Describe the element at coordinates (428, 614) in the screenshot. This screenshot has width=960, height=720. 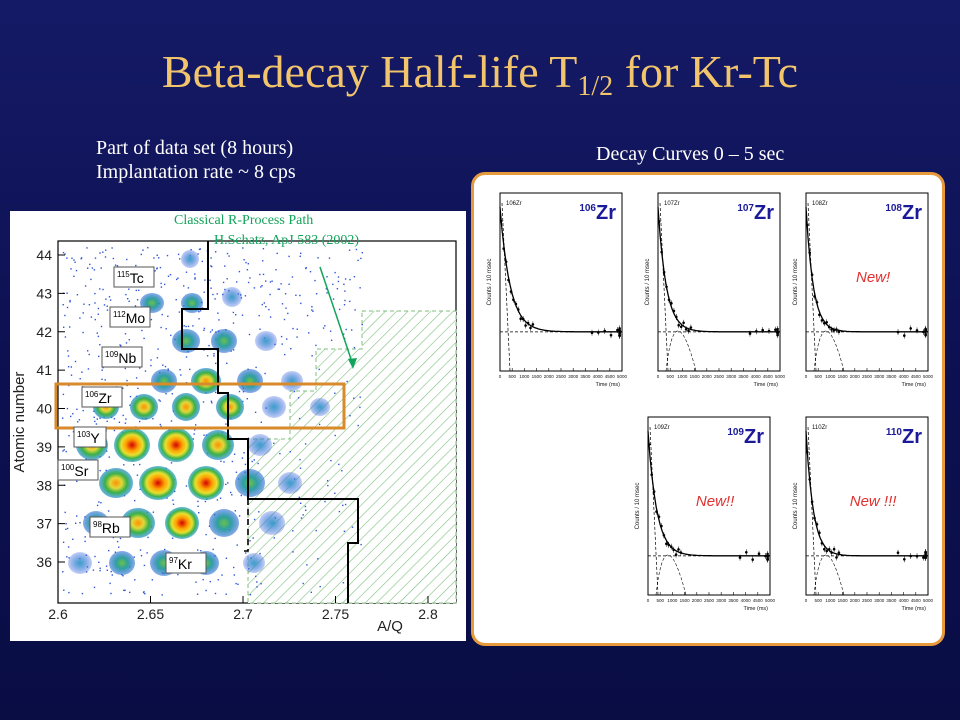
I see `pid-xtick: 2.8` at that location.